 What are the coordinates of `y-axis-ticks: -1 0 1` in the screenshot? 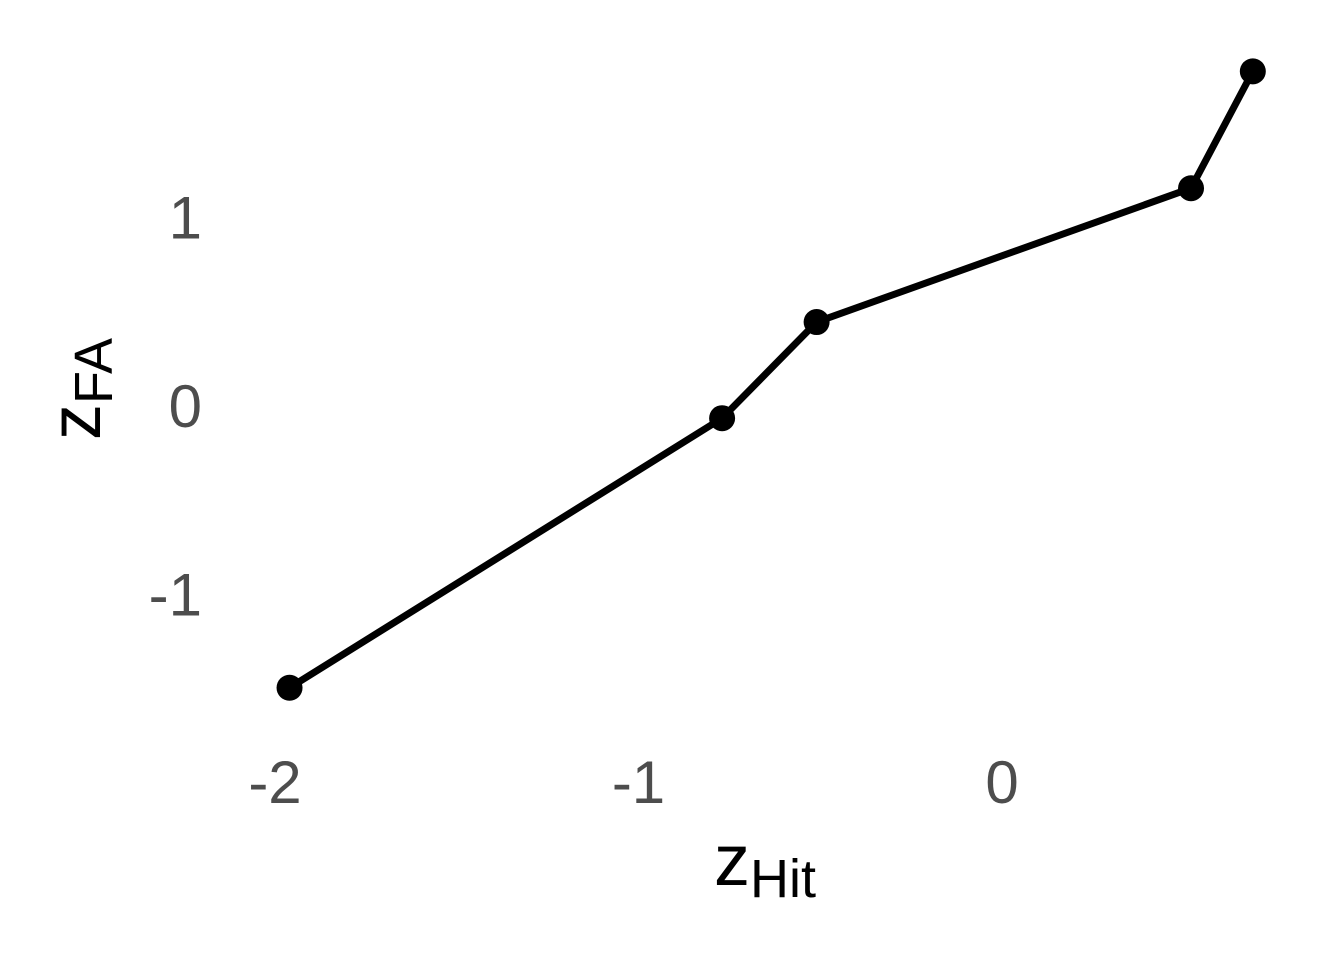 It's located at (175, 407).